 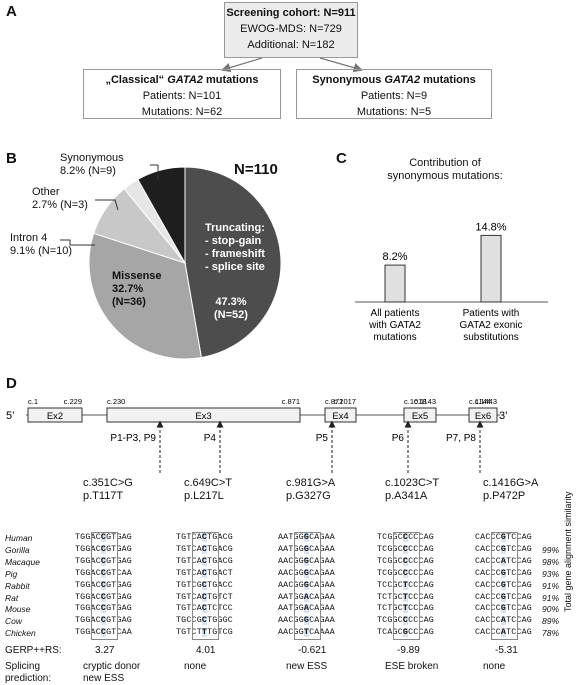 I want to click on mutation-cdna-5: c.1416G>A, so click(x=511, y=483).